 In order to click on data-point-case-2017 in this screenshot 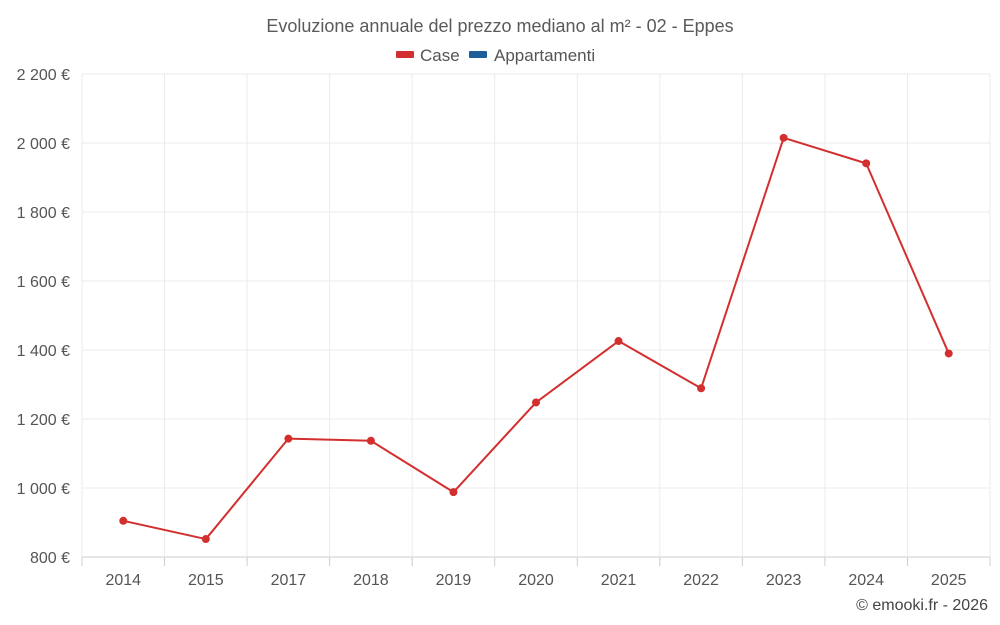, I will do `click(288, 438)`.